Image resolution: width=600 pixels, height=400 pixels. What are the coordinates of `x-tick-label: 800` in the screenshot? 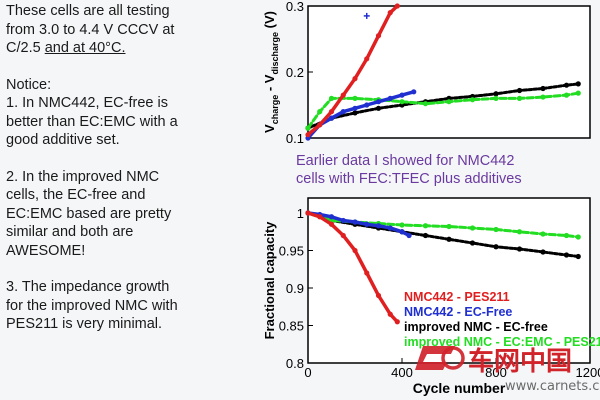 It's located at (496, 372).